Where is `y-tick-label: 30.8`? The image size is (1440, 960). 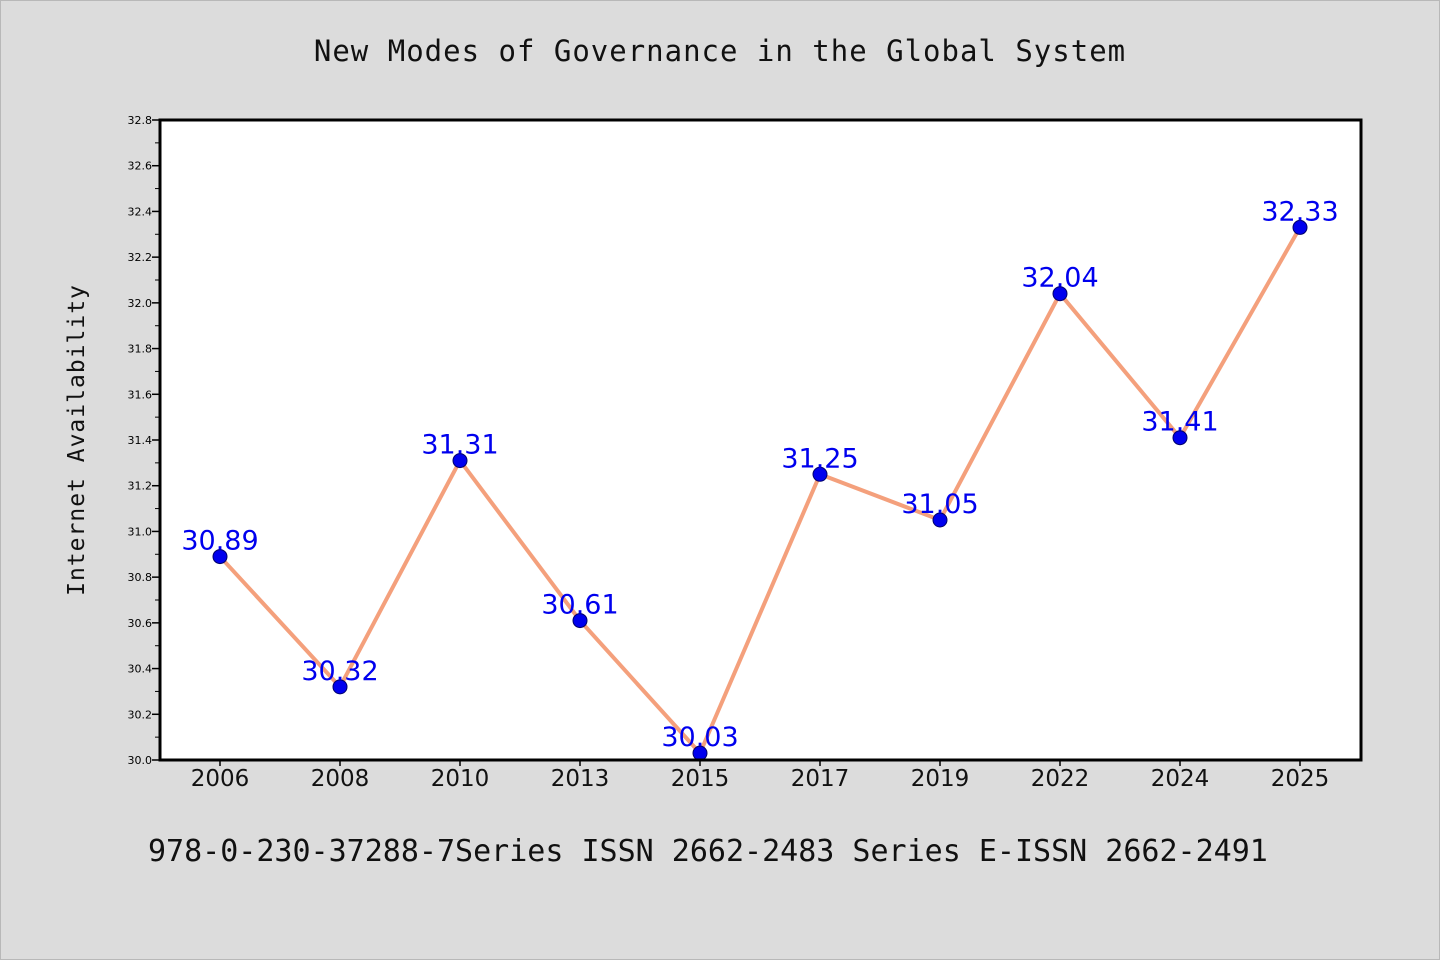 y-tick-label: 30.8 is located at coordinates (140, 577).